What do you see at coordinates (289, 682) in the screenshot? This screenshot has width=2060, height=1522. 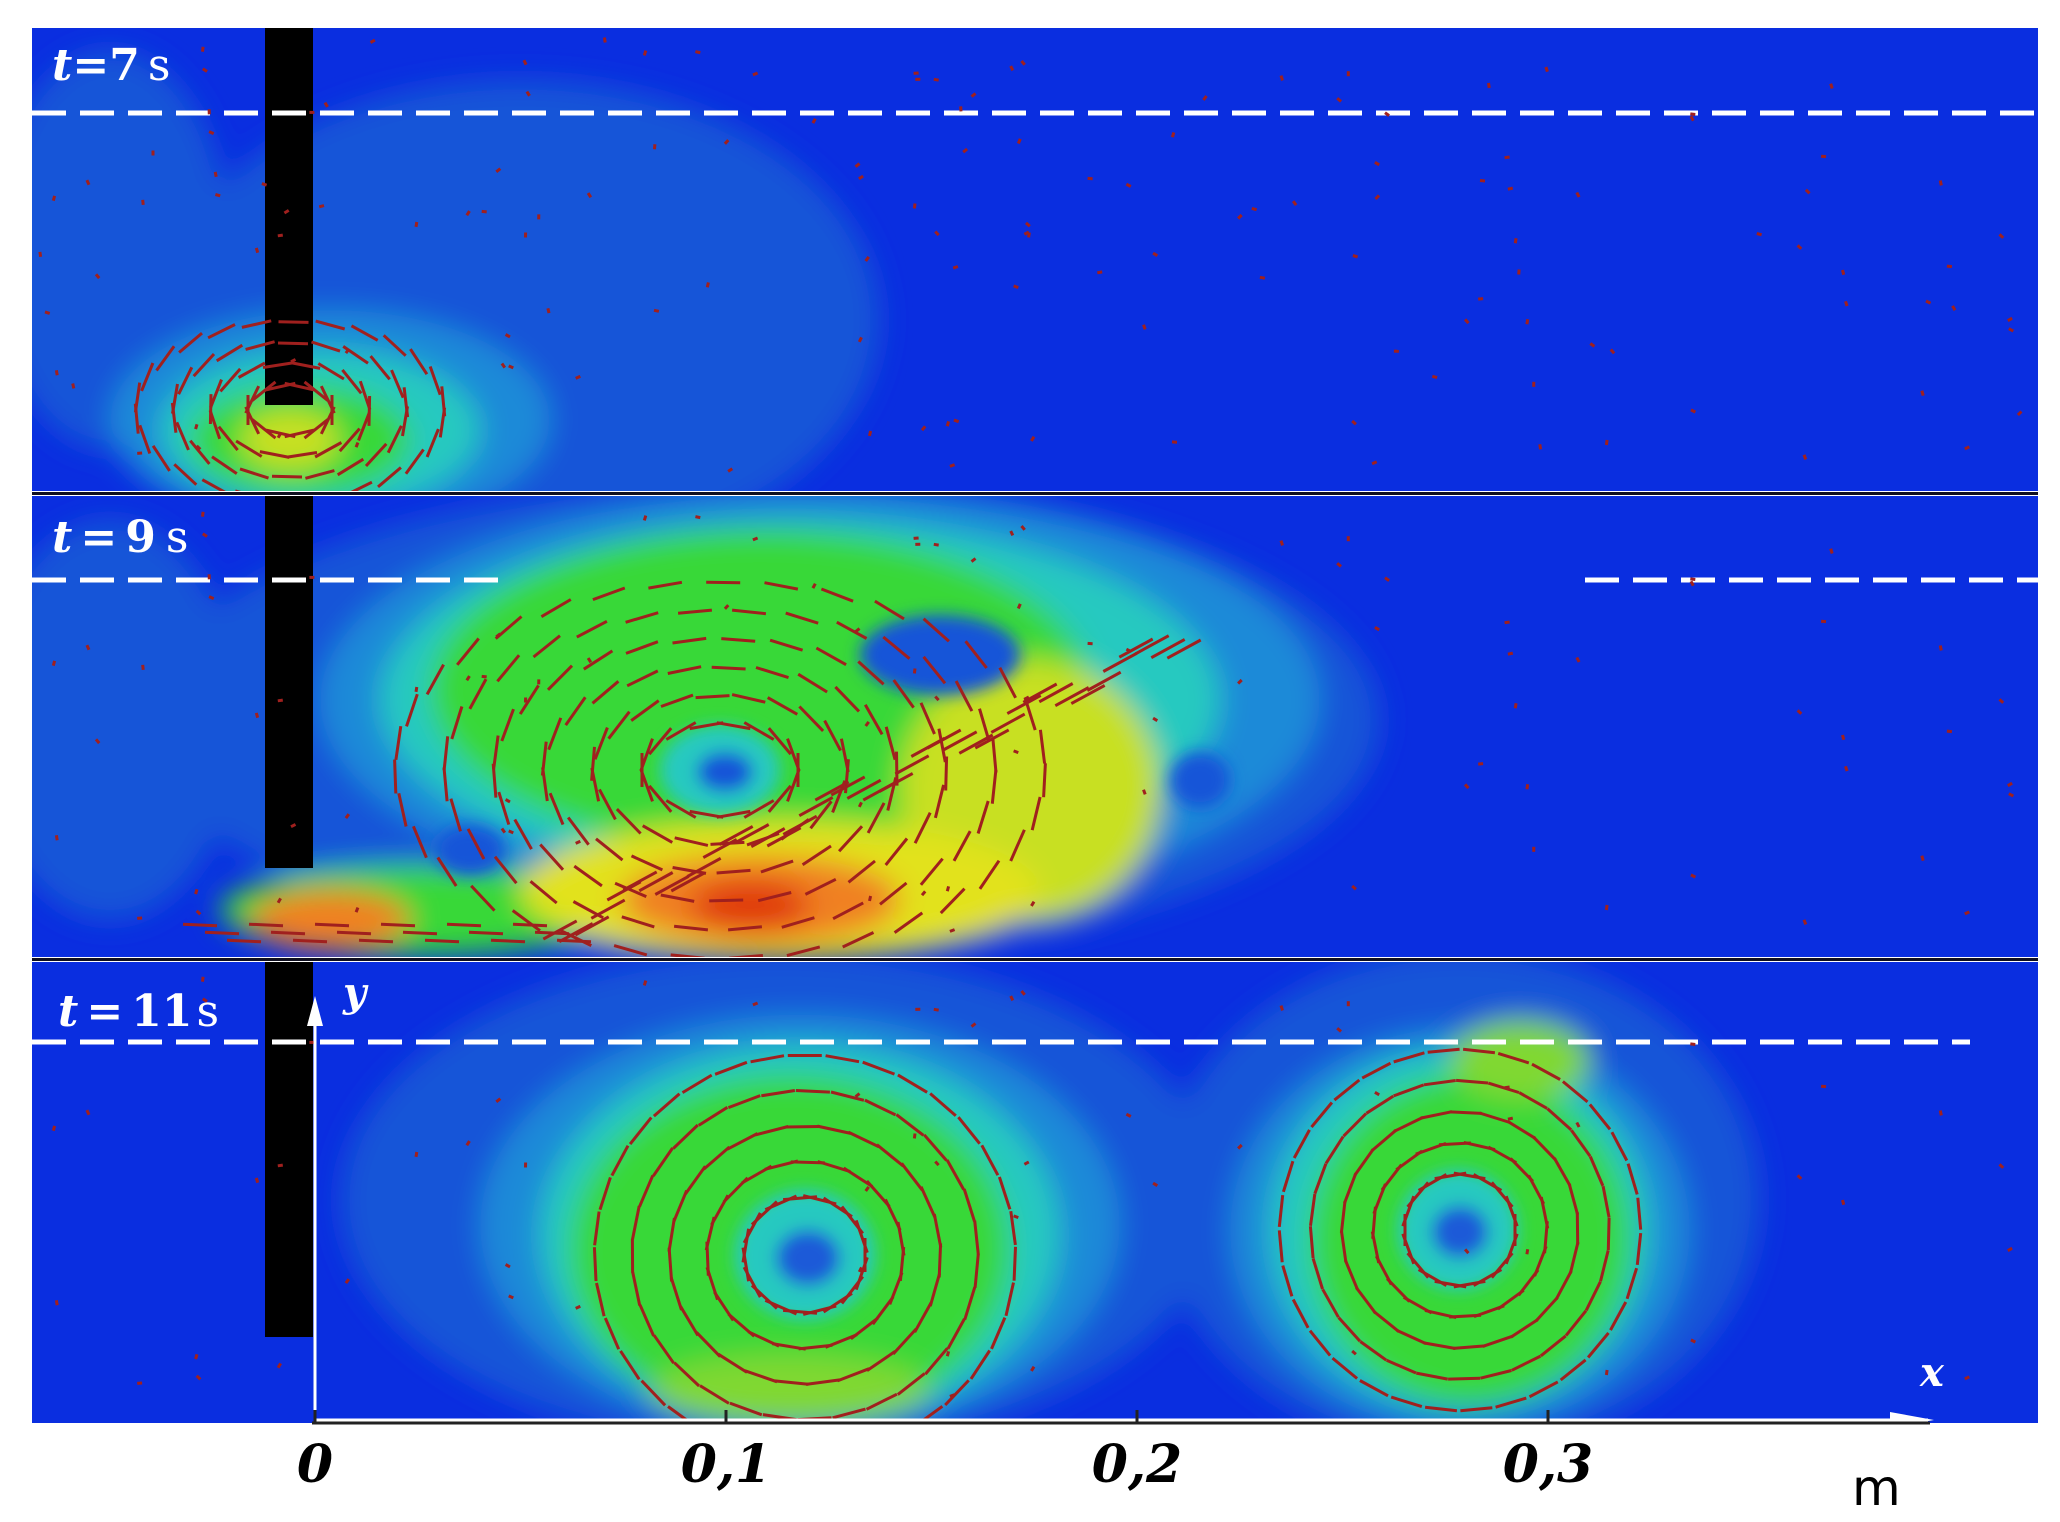 I see `panel-t9-plate` at bounding box center [289, 682].